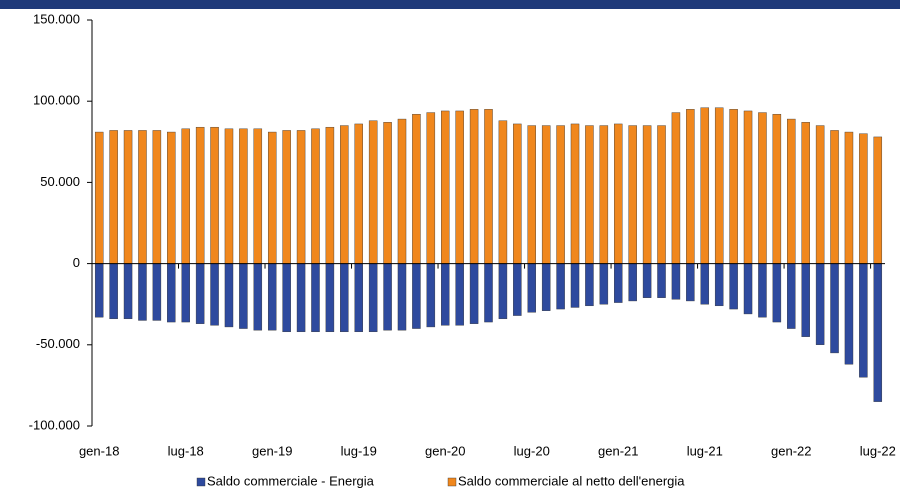 Image resolution: width=900 pixels, height=491 pixels. Describe the element at coordinates (99, 450) in the screenshot. I see `x-tick-label: gen-18` at that location.